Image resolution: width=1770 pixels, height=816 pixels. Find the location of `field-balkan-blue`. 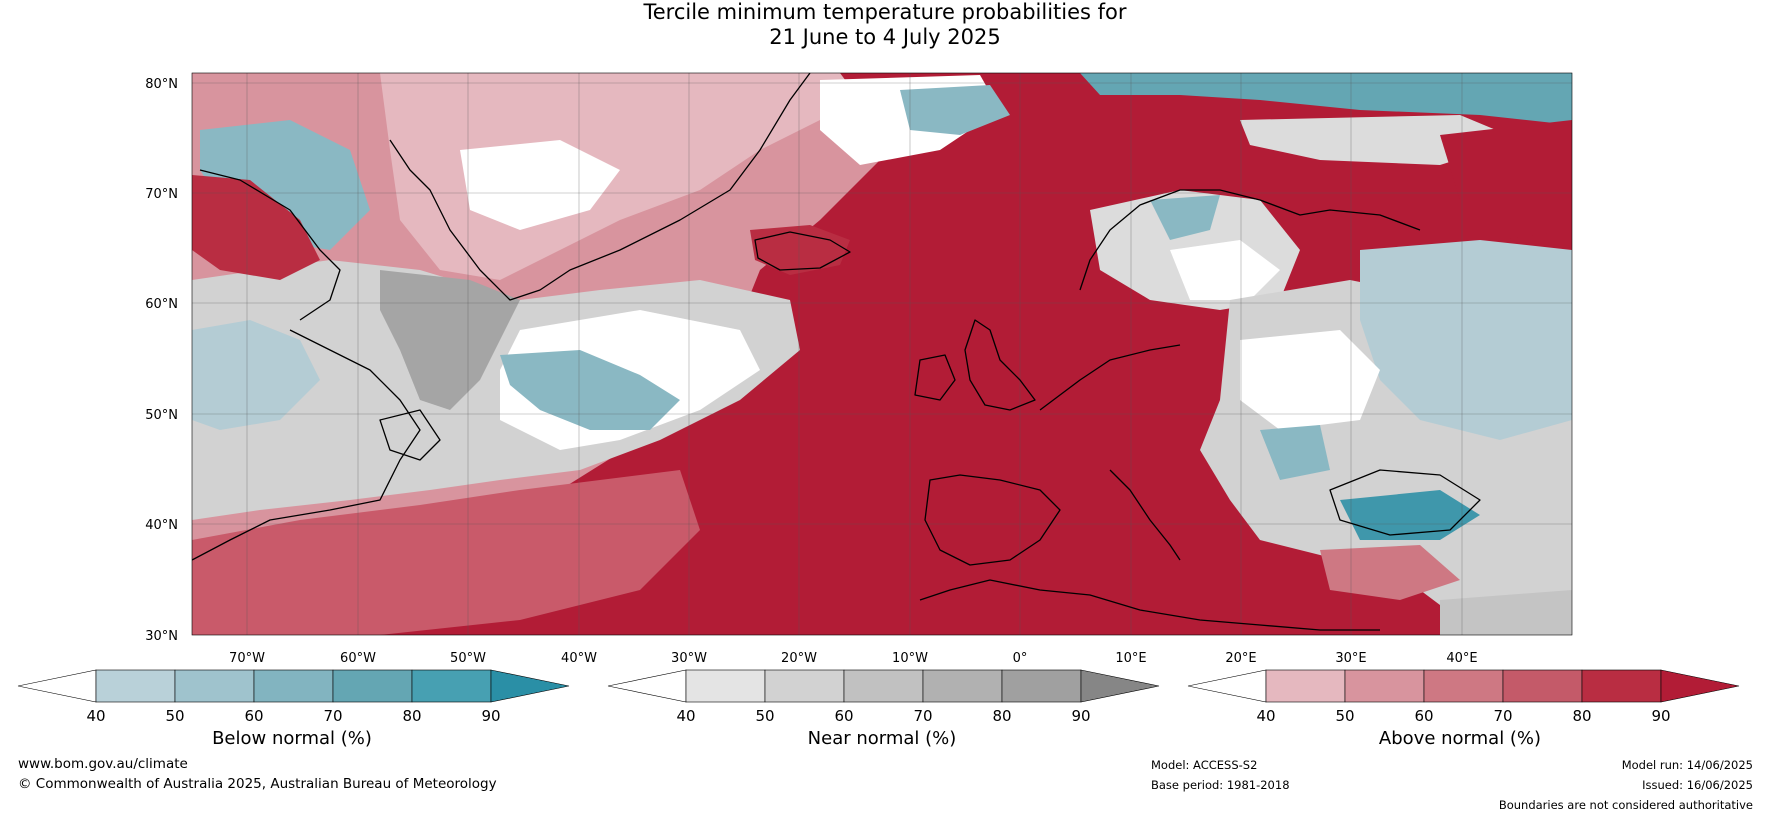

field-balkan-blue is located at coordinates (1295, 452).